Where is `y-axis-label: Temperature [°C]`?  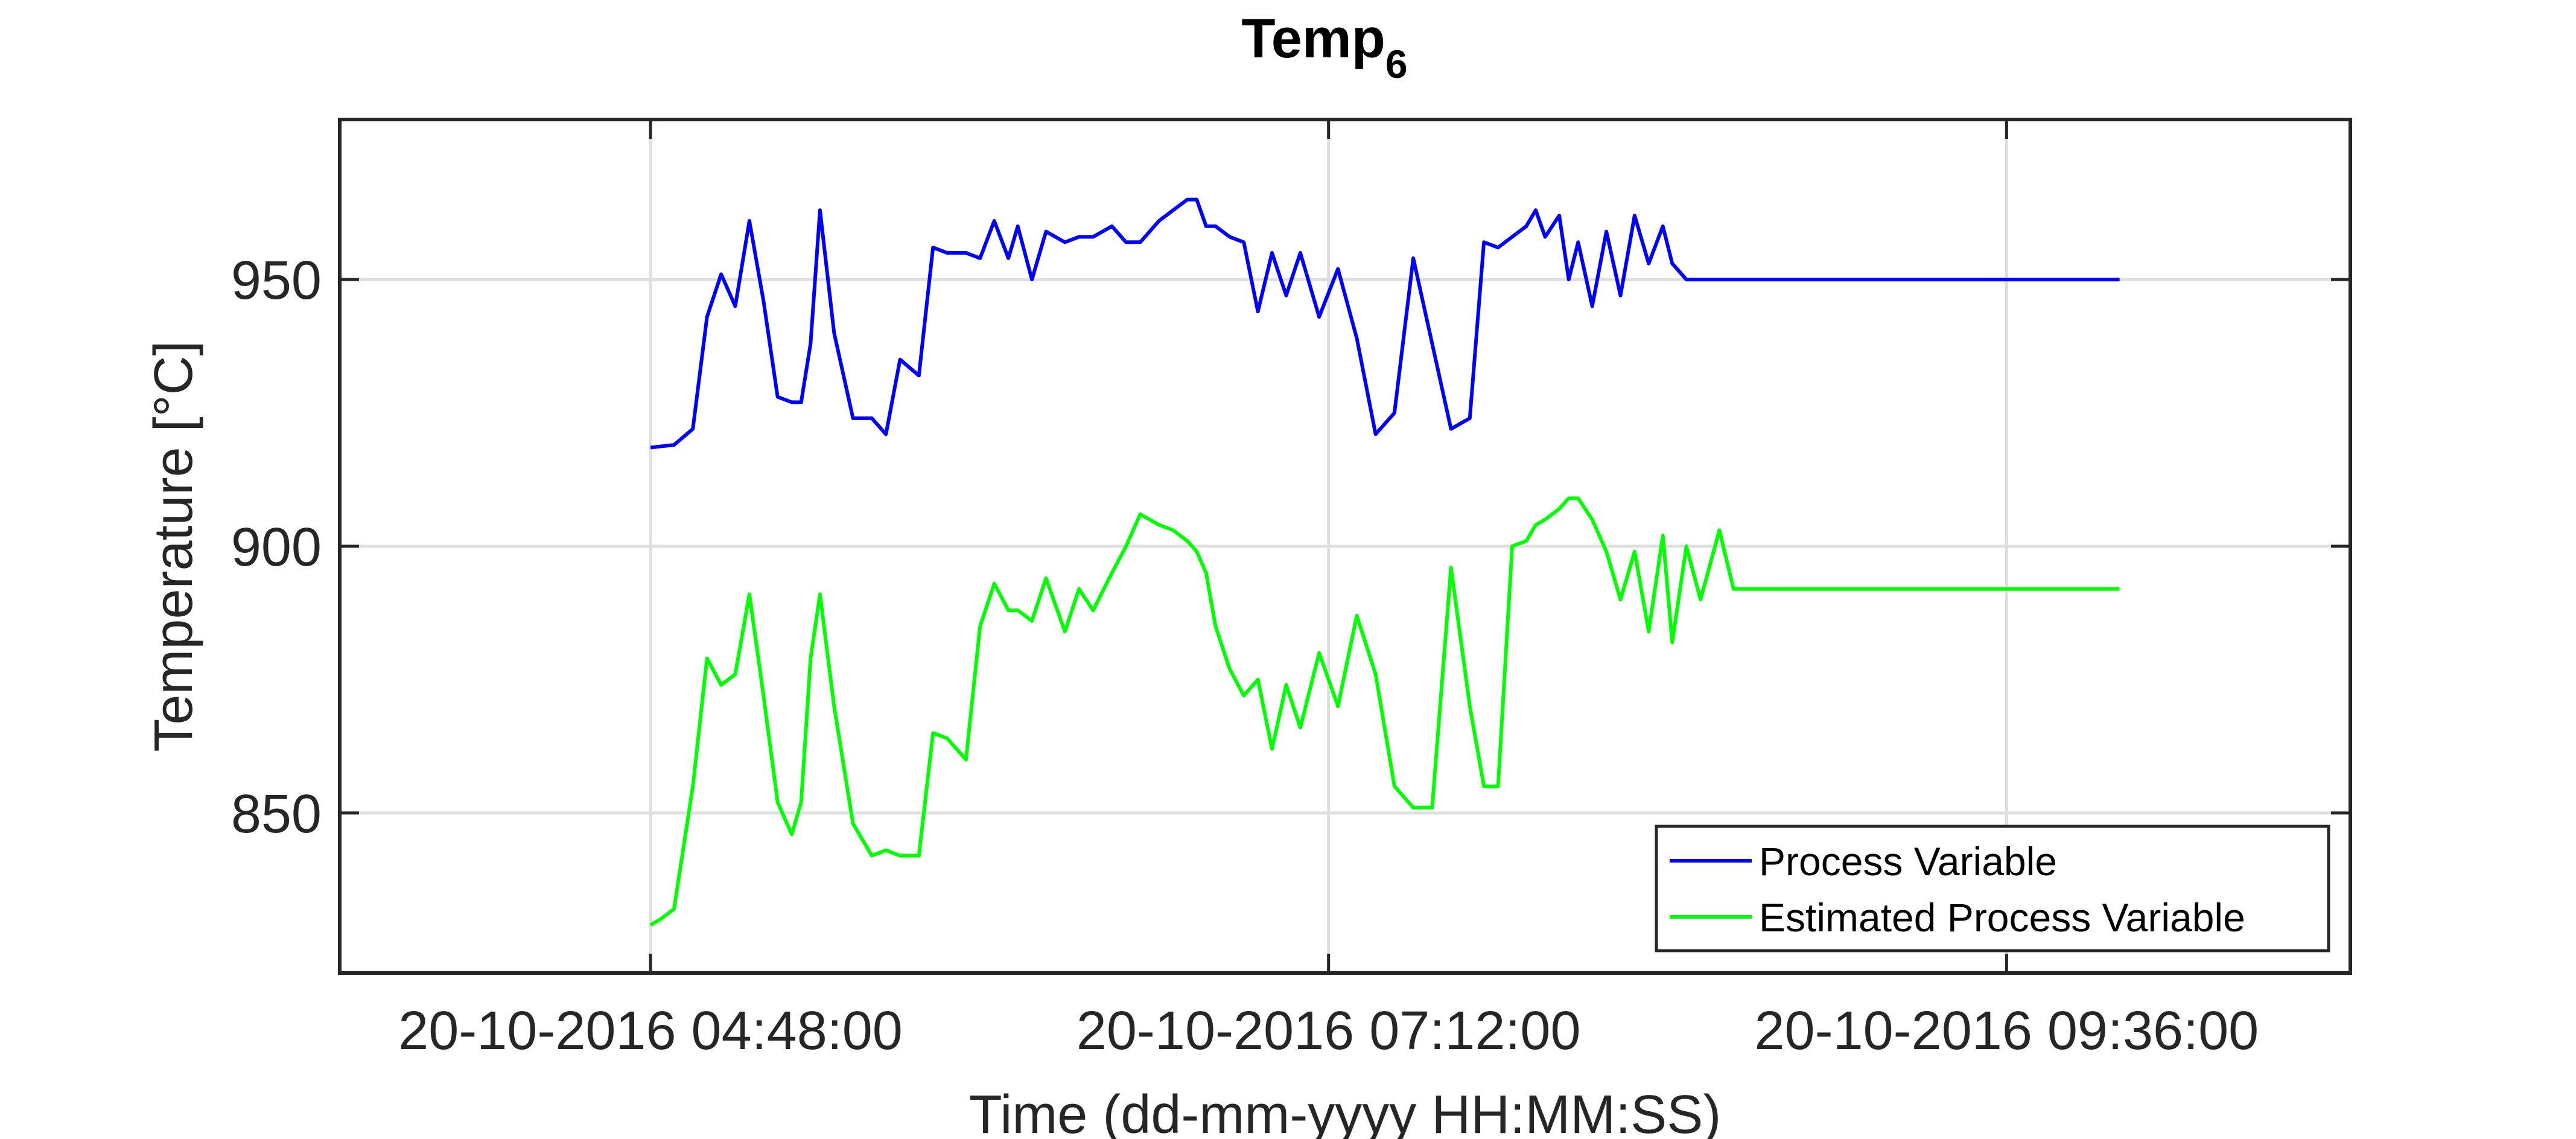 y-axis-label: Temperature [°C] is located at coordinates (174, 545).